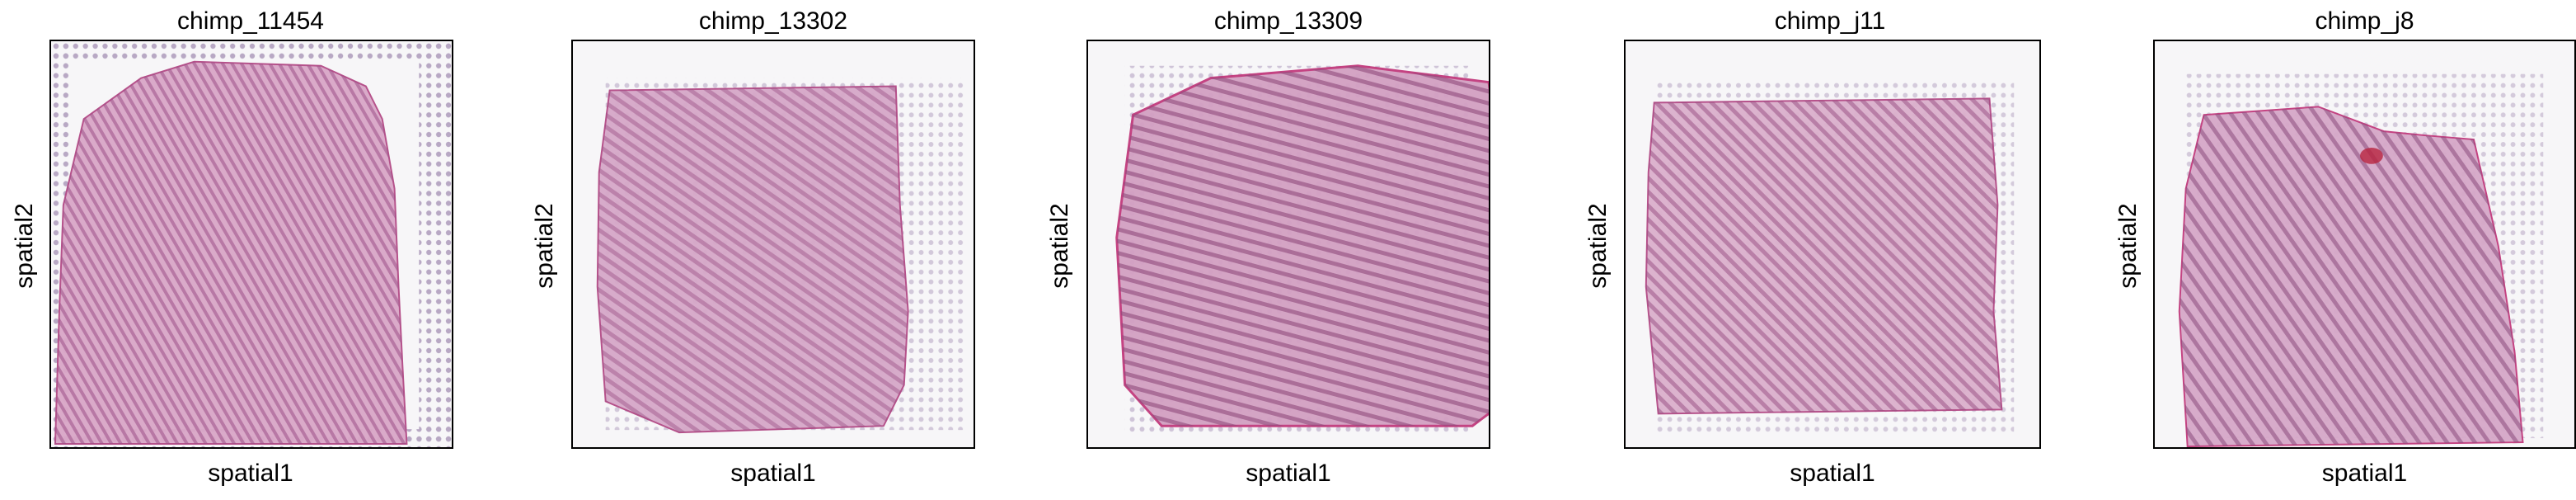 The height and width of the screenshot is (500, 2576). I want to click on panel-title: chimp_j8, so click(2365, 21).